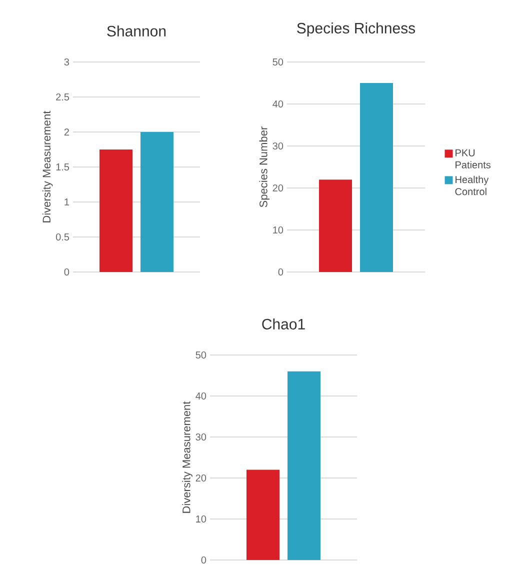  I want to click on y-tick-label: 0.5, so click(63, 237).